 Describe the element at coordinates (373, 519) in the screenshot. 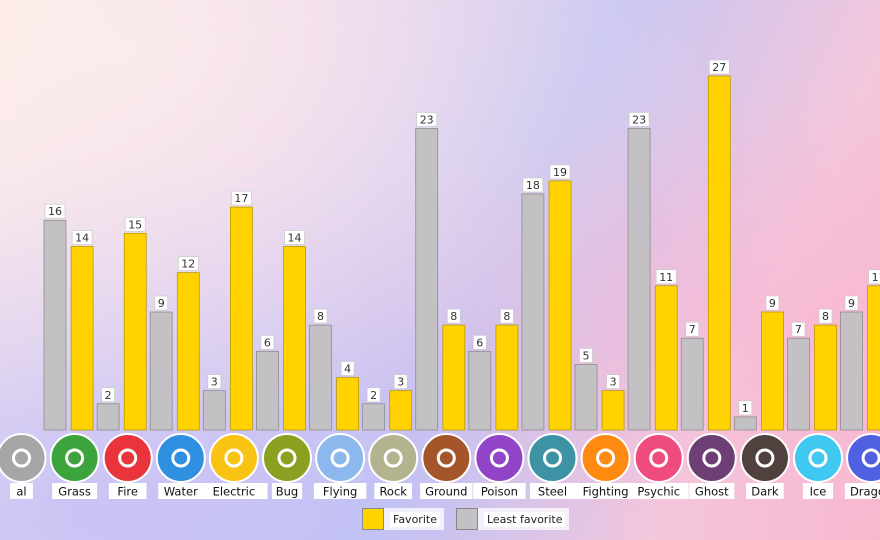

I see `legend-swatch-favorite` at that location.